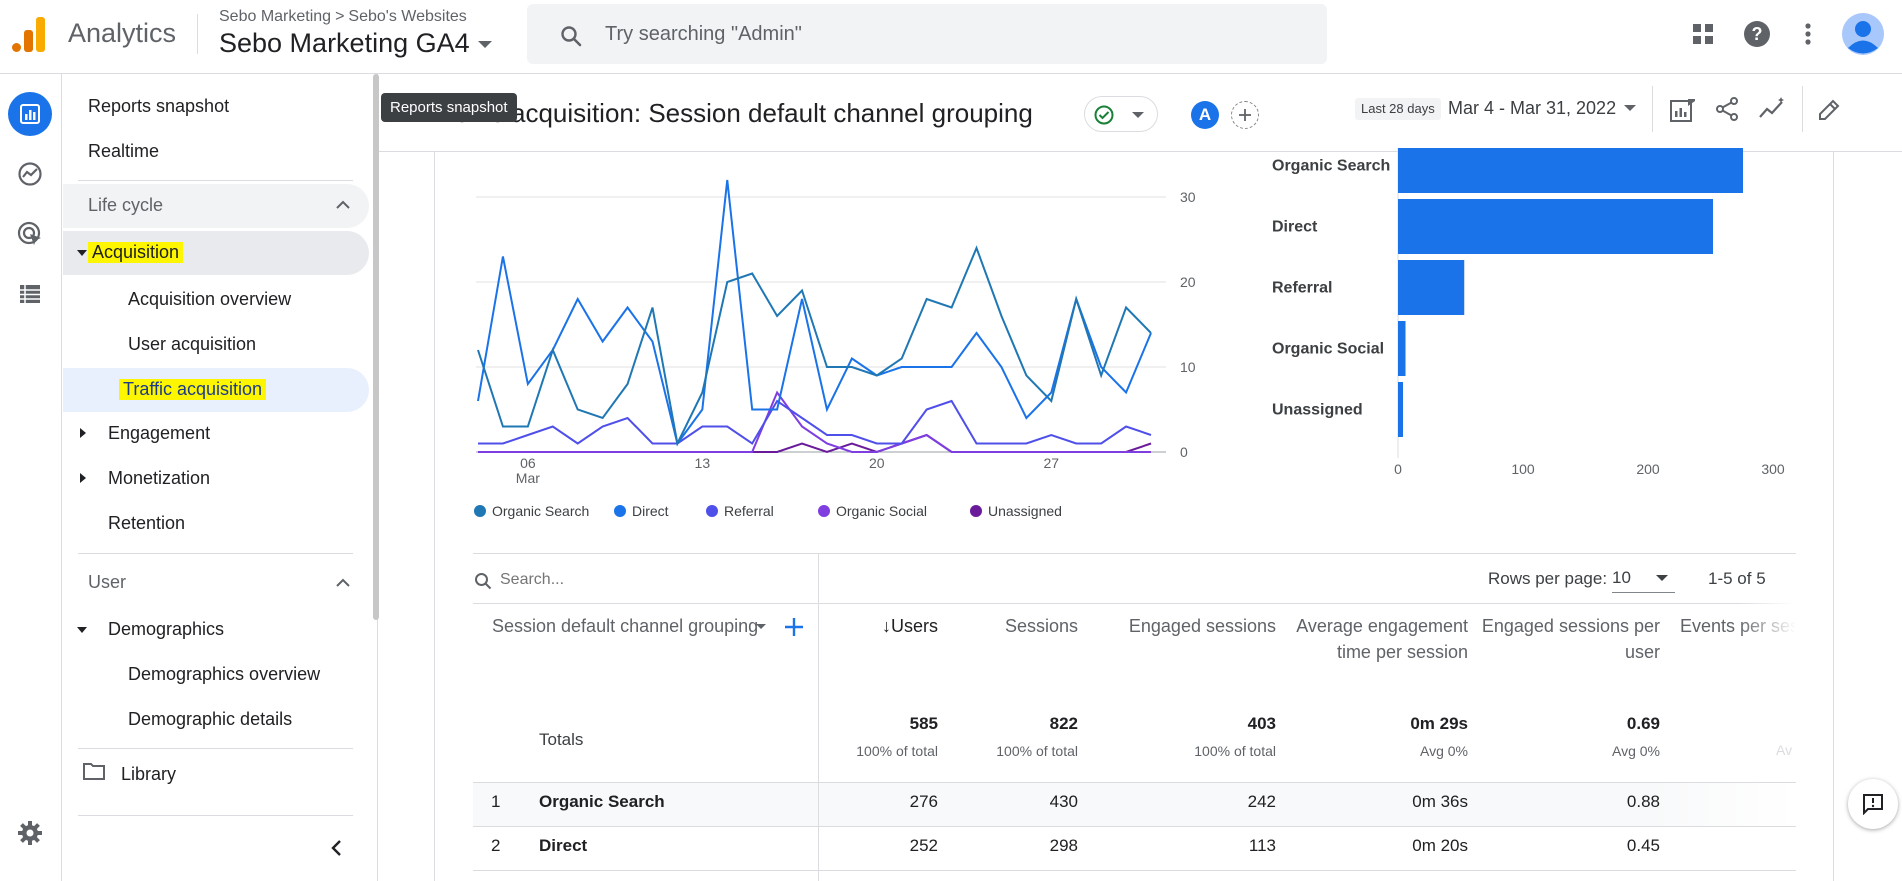  Describe the element at coordinates (336, 848) in the screenshot. I see `collapse-nav-icon` at that location.